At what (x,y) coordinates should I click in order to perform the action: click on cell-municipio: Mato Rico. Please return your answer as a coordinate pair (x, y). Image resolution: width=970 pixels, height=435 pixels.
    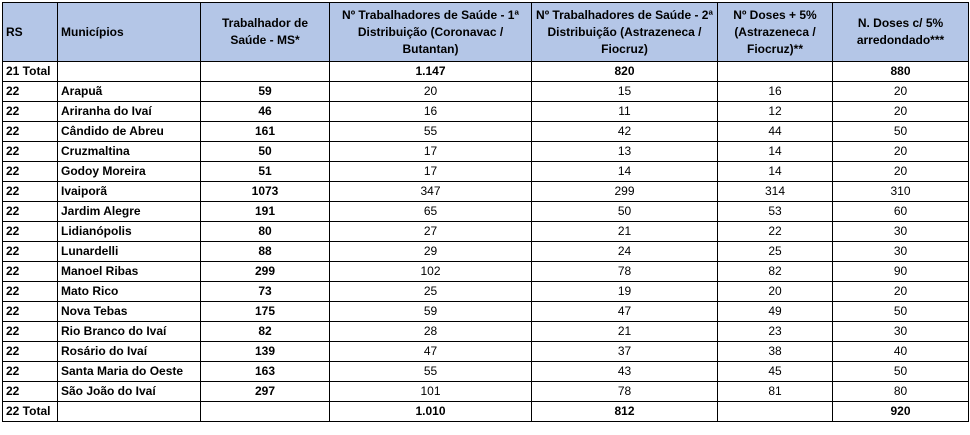
    Looking at the image, I should click on (129, 291).